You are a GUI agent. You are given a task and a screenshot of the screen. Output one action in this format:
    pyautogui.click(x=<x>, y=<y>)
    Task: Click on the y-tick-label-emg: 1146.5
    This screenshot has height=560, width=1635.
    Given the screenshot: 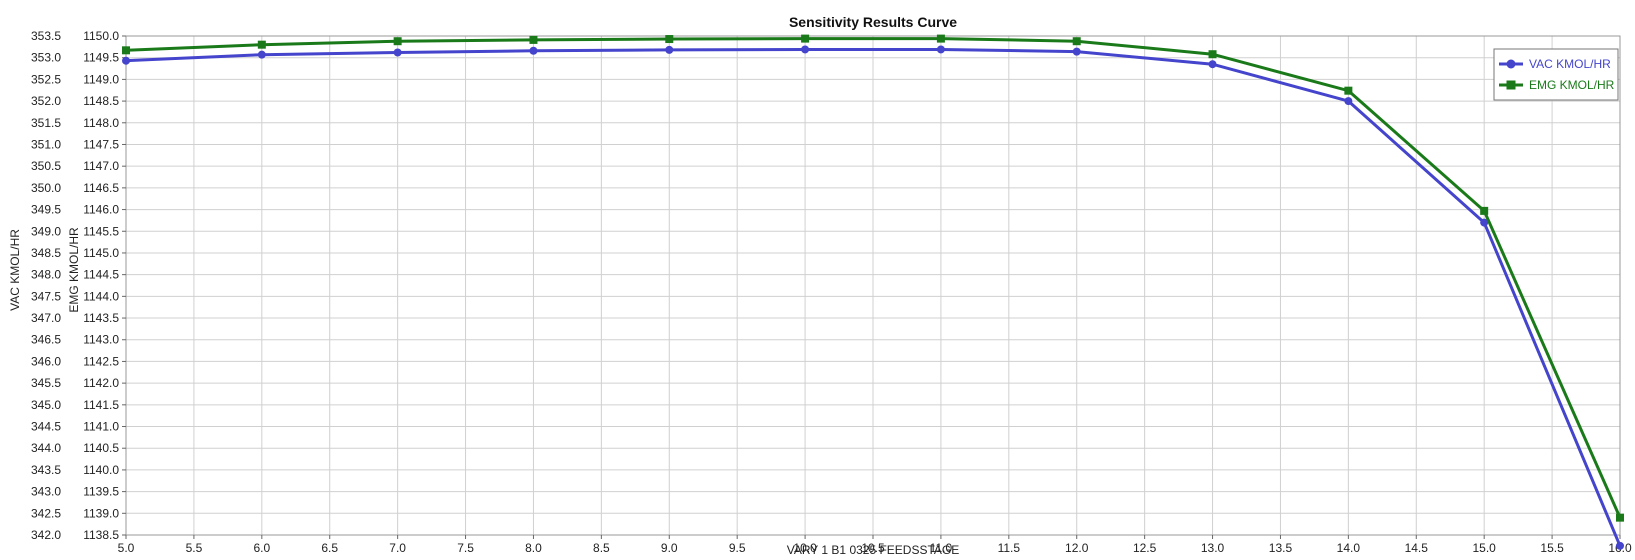 What is the action you would take?
    pyautogui.click(x=101, y=188)
    